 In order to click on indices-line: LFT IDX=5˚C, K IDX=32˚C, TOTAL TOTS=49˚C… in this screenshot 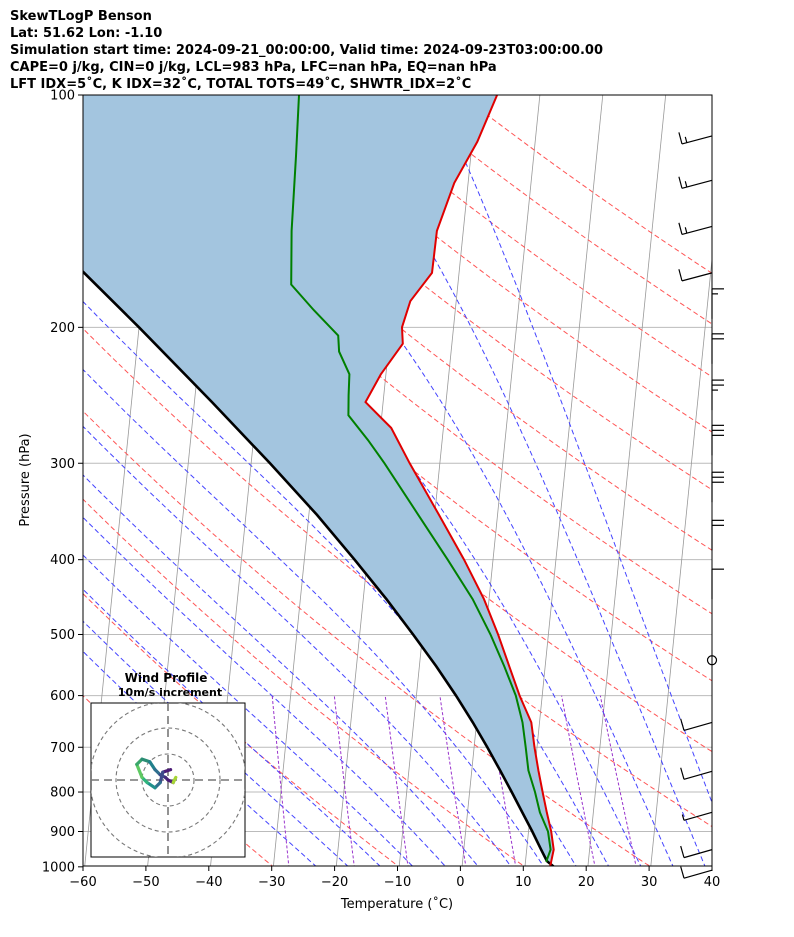, I will do `click(241, 84)`.